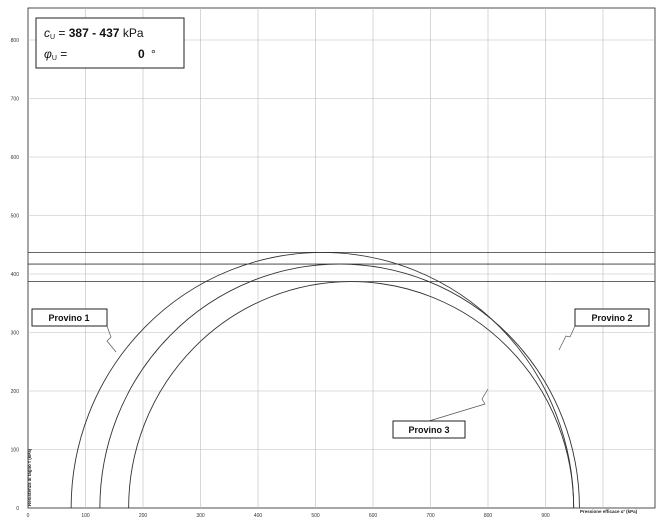 Image resolution: width=666 pixels, height=521 pixels. I want to click on label-leaders, so click(341, 373).